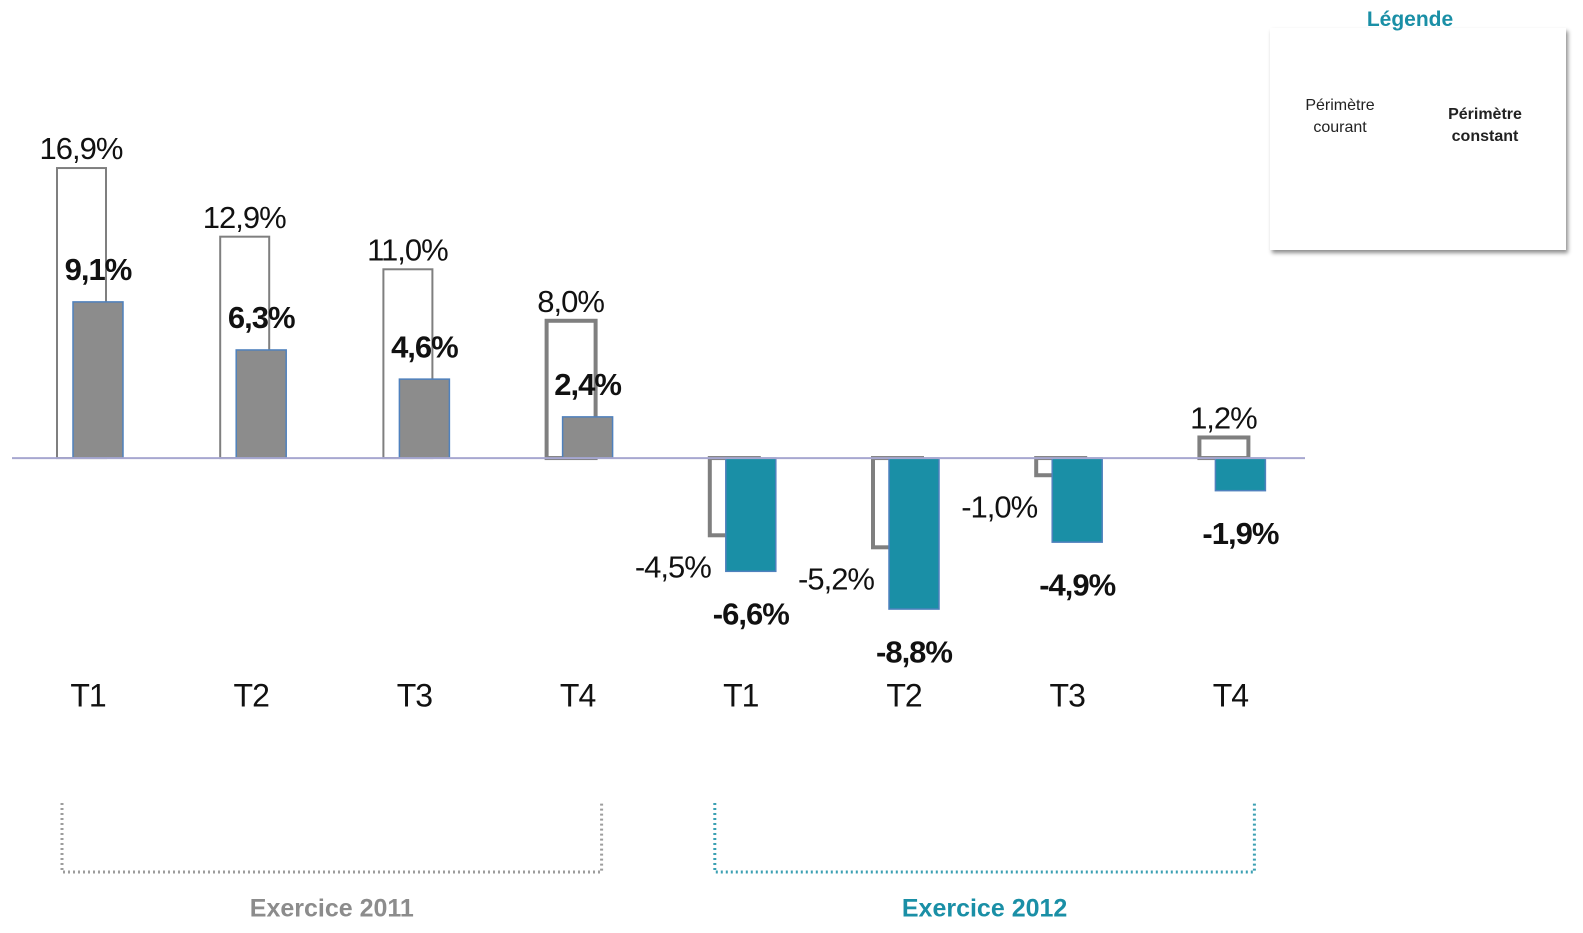 This screenshot has width=1583, height=933. What do you see at coordinates (1485, 125) in the screenshot?
I see `legend-label: Périmètre constant` at bounding box center [1485, 125].